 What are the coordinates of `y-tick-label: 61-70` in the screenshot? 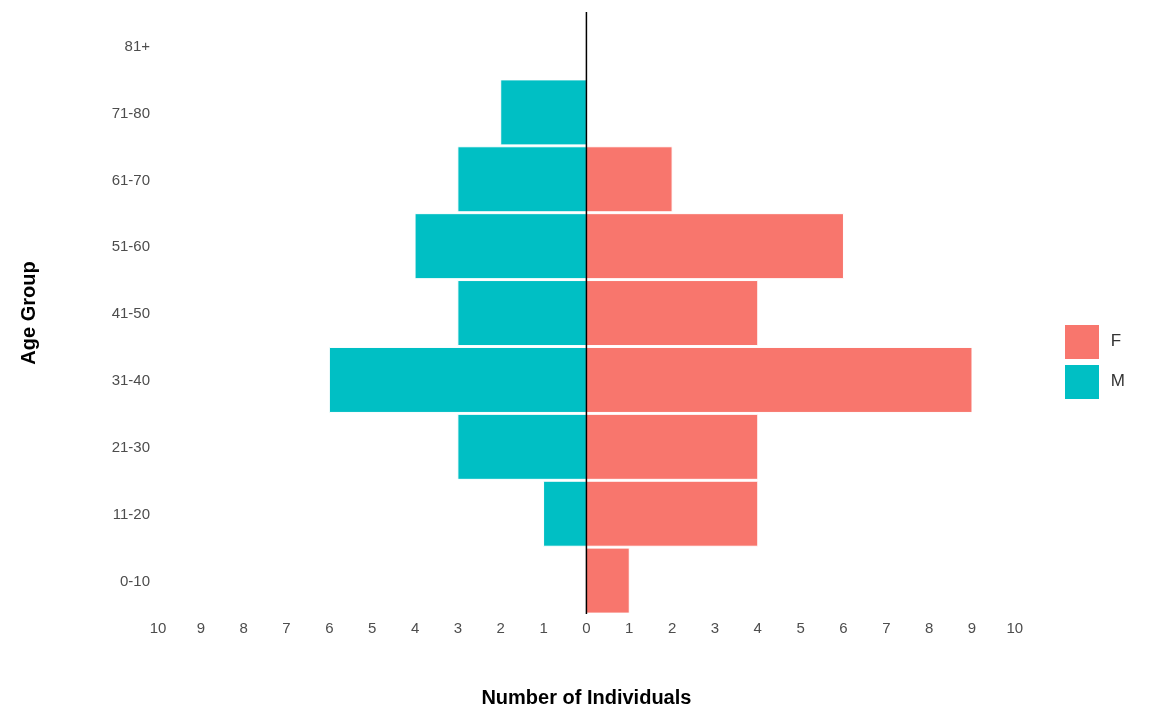 It's located at (130, 179).